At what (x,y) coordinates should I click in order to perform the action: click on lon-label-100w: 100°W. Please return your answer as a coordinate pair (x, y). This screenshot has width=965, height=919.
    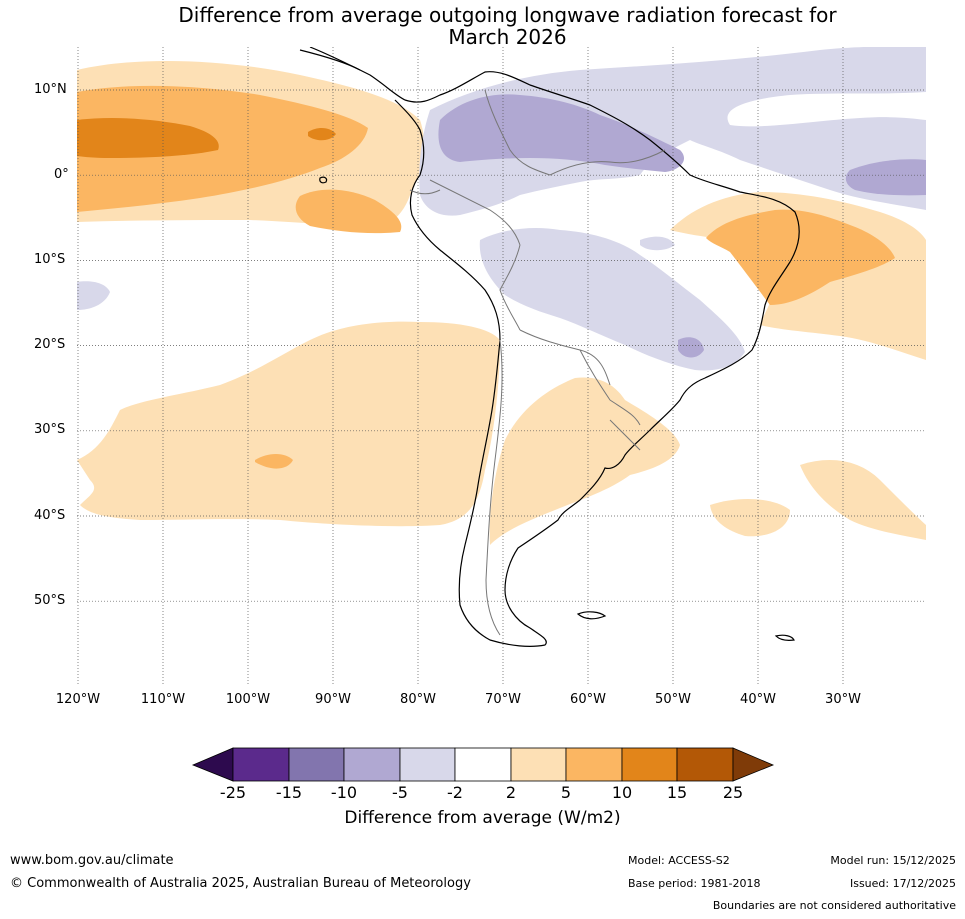
    Looking at the image, I should click on (248, 699).